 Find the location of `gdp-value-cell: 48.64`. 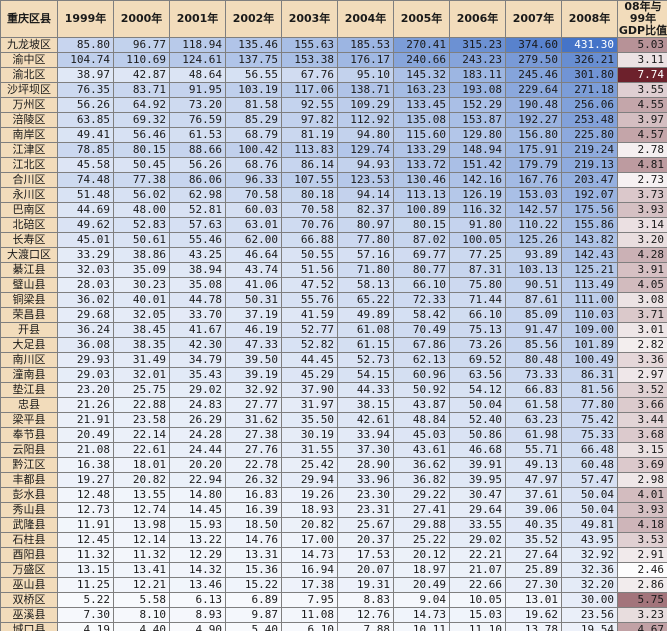

gdp-value-cell: 48.64 is located at coordinates (197, 75).